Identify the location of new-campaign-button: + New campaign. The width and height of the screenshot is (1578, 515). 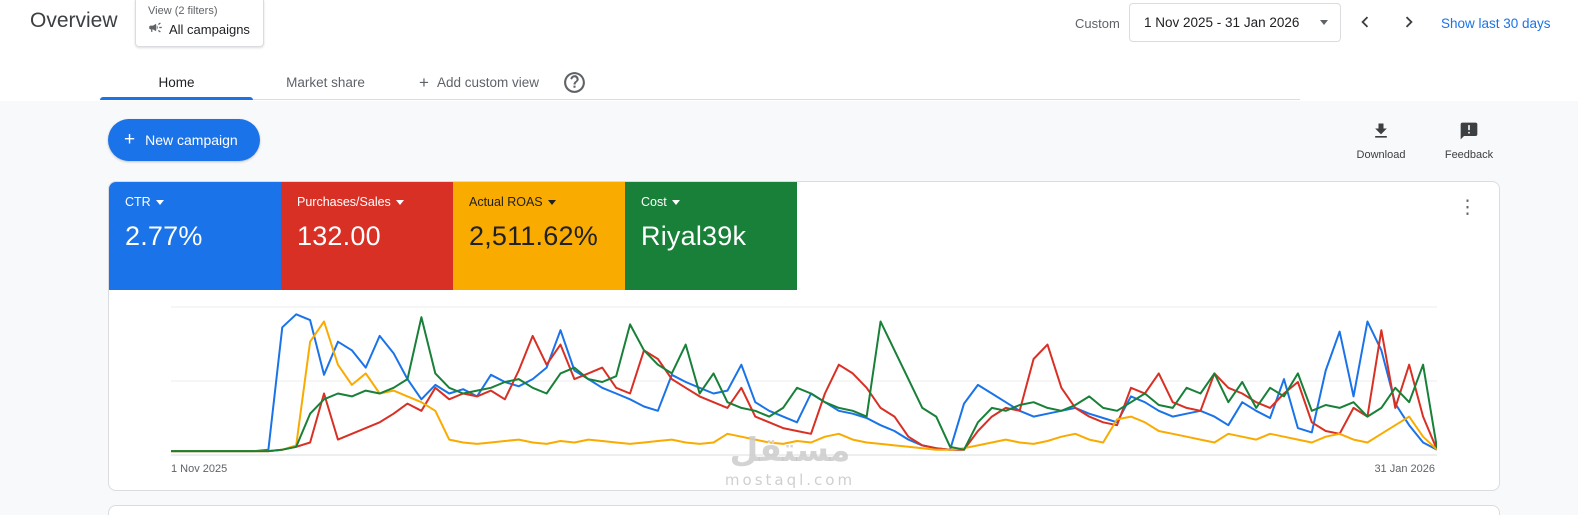
(184, 140).